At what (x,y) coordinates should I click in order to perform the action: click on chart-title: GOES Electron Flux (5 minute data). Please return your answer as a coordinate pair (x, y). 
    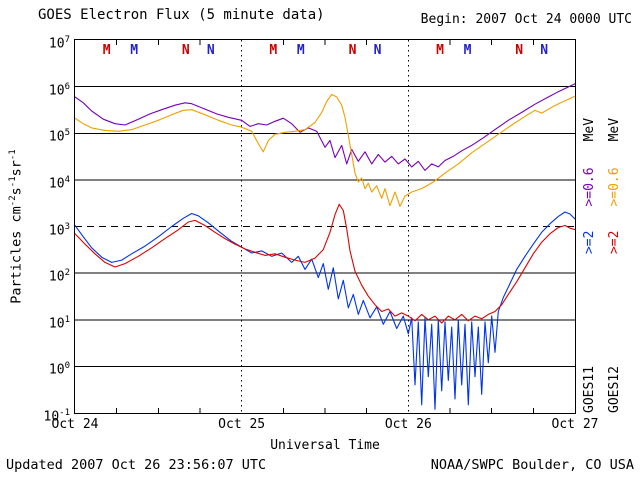
    Looking at the image, I should click on (181, 15).